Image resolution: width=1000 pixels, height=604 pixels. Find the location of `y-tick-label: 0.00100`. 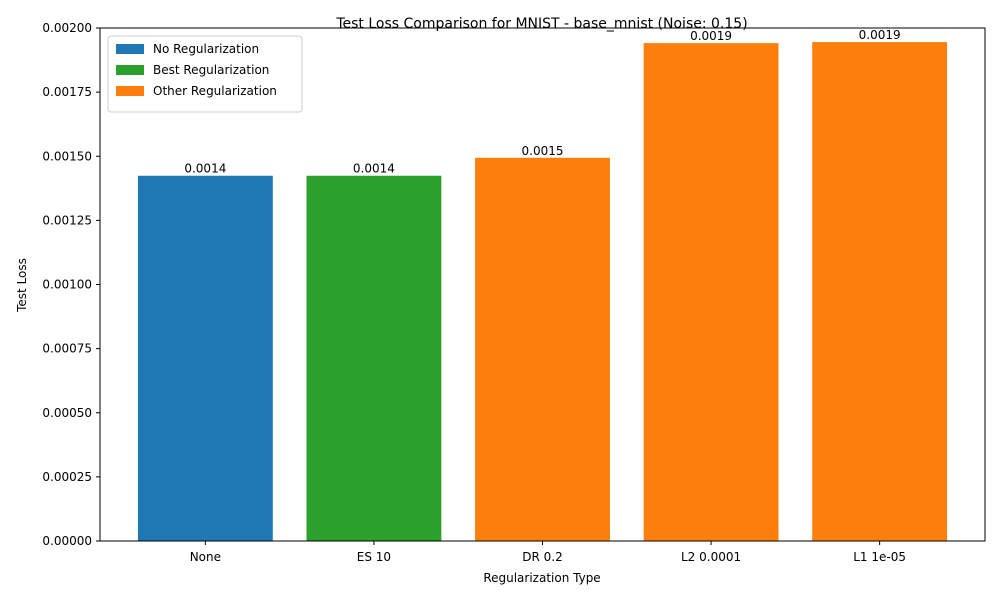

y-tick-label: 0.00100 is located at coordinates (67, 285).